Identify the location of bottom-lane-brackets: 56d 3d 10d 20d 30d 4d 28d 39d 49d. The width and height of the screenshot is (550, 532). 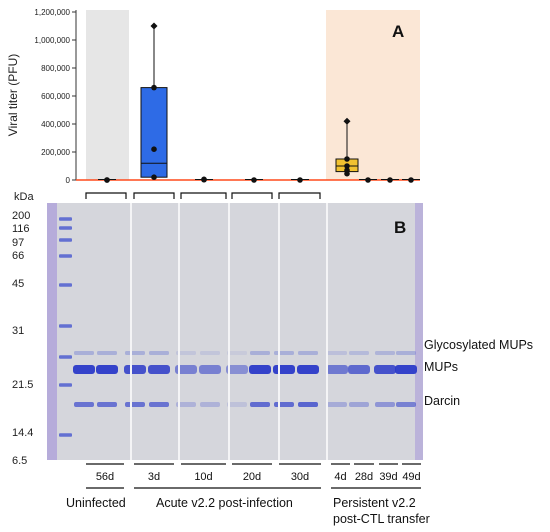
(253, 476).